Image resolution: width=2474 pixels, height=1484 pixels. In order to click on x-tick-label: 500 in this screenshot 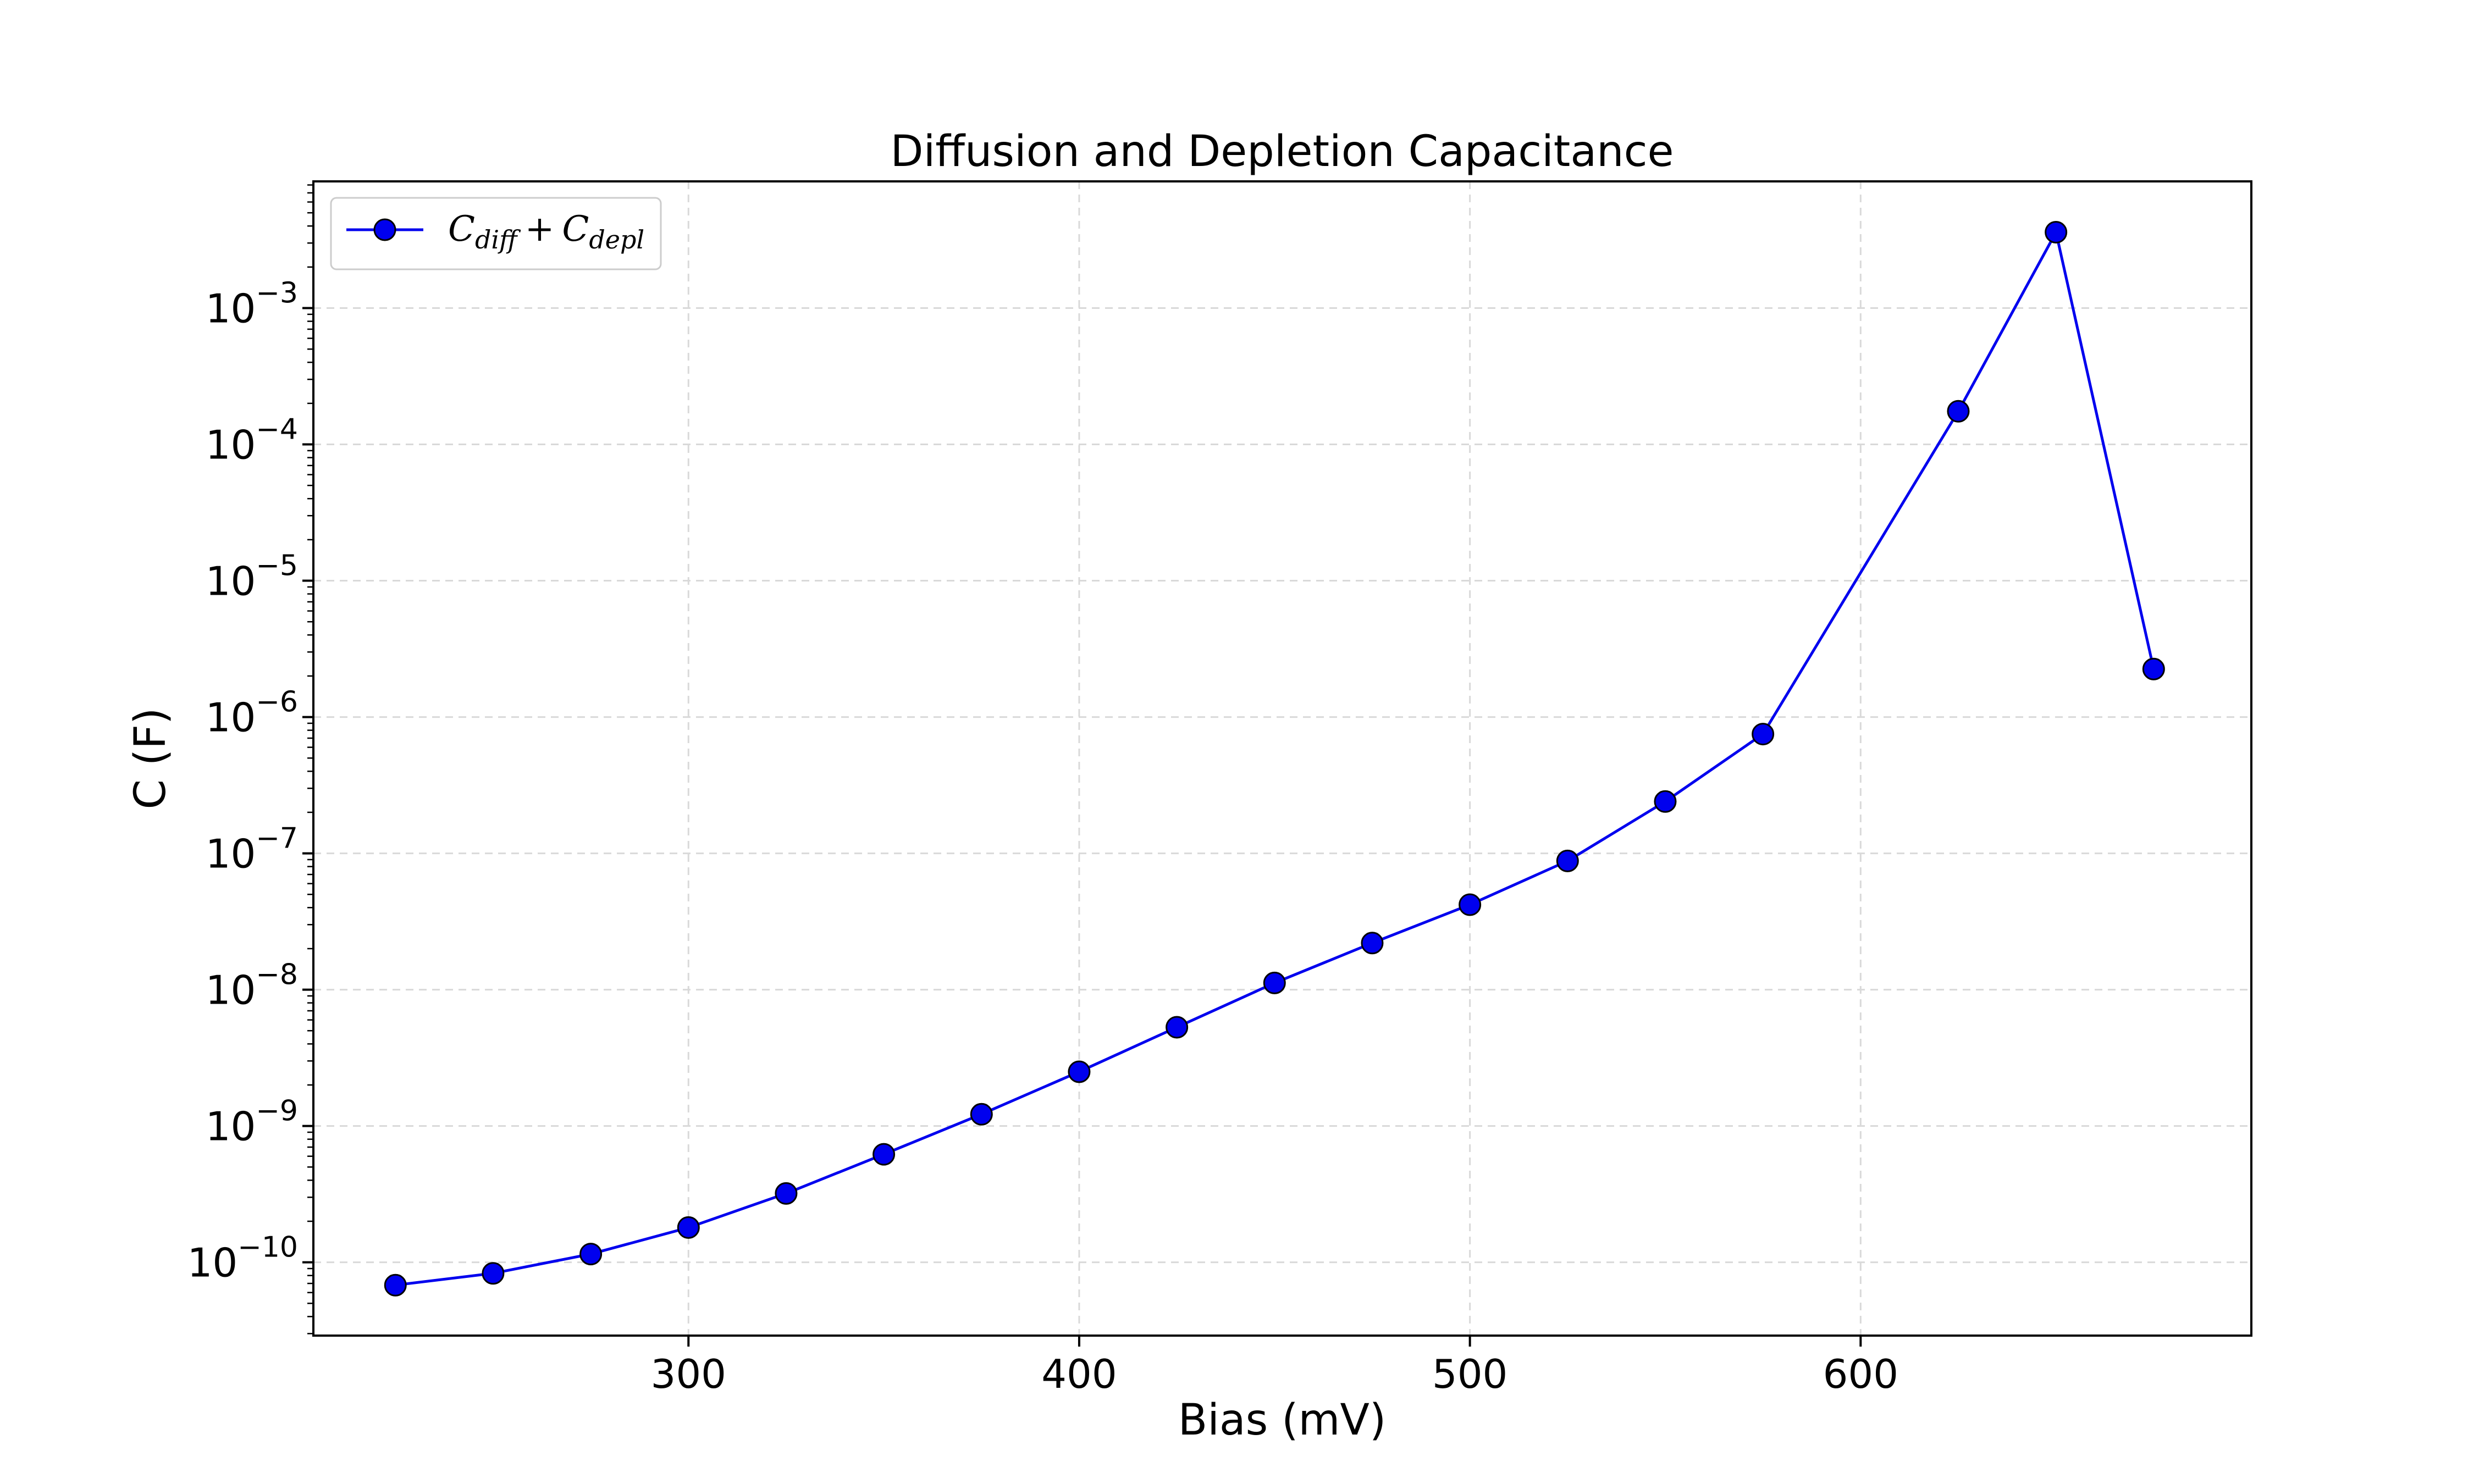, I will do `click(1469, 1374)`.